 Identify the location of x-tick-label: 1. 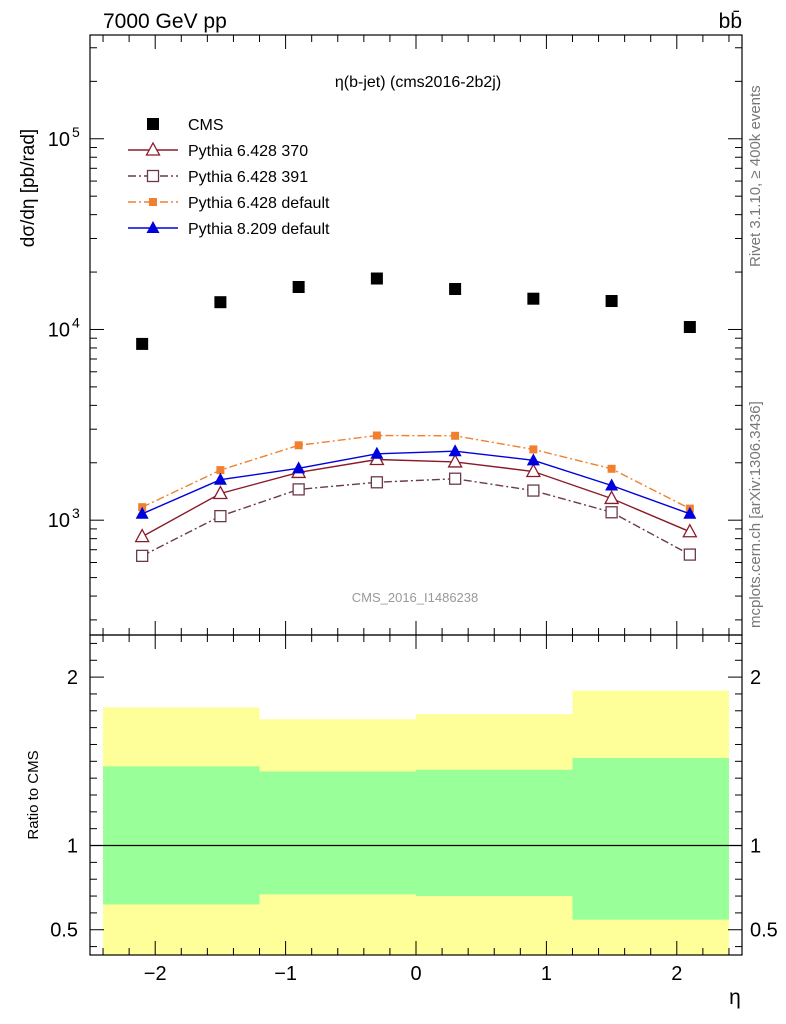
(546, 974).